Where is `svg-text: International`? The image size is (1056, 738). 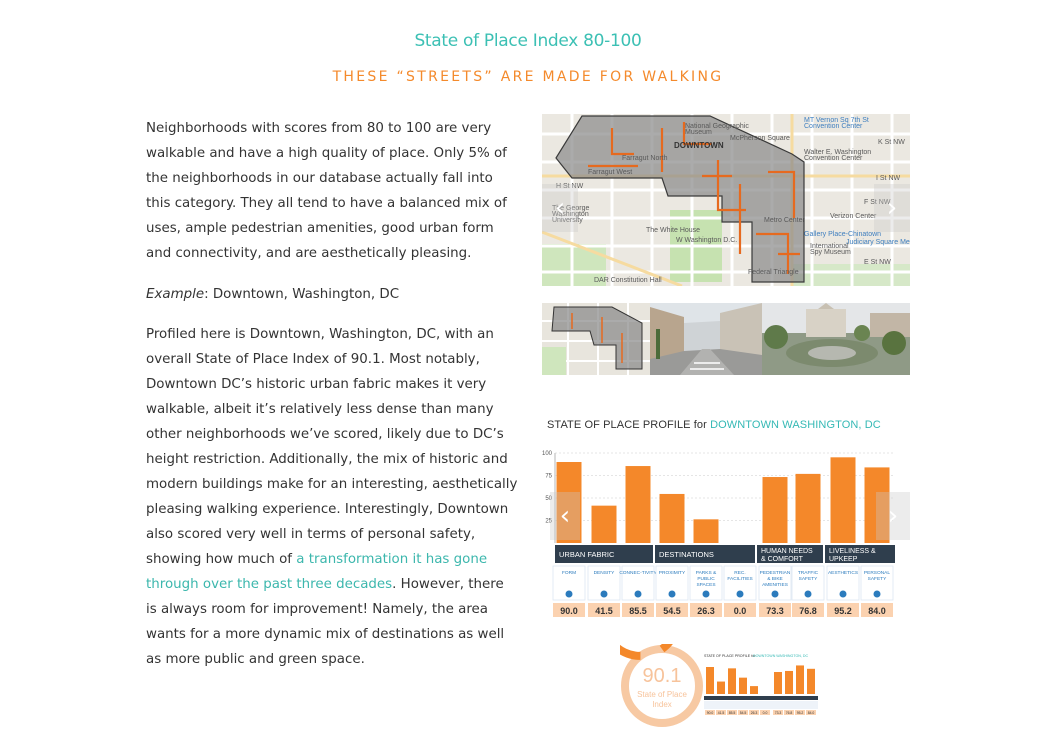
svg-text: International is located at coordinates (829, 246).